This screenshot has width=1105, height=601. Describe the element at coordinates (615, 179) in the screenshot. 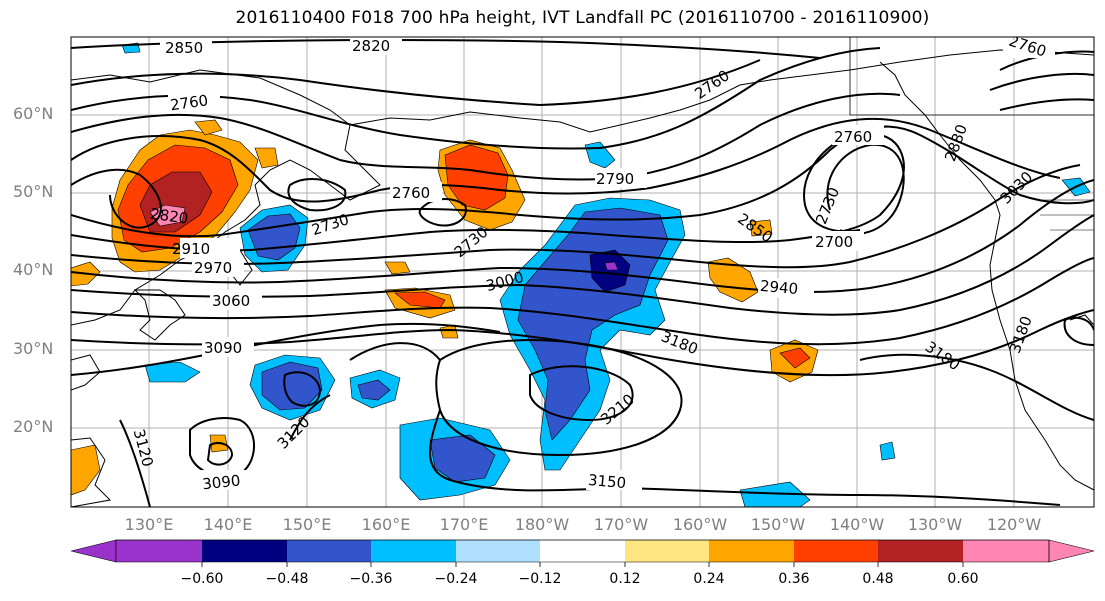

I see `contour-label: 2790` at that location.